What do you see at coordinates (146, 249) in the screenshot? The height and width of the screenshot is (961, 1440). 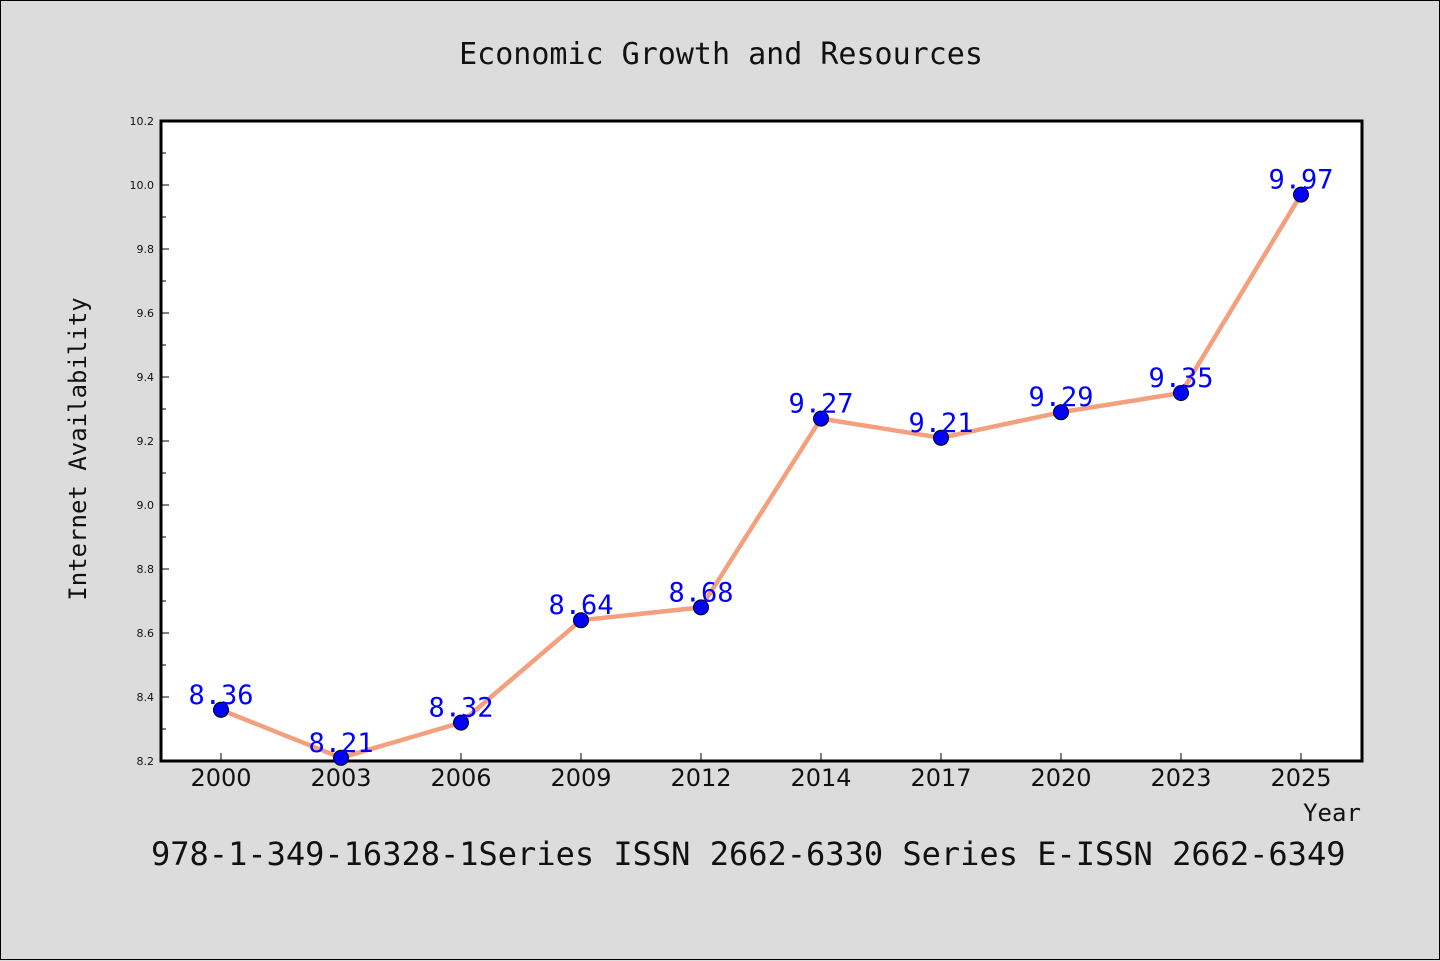 I see `y-tick-label: 9.8` at bounding box center [146, 249].